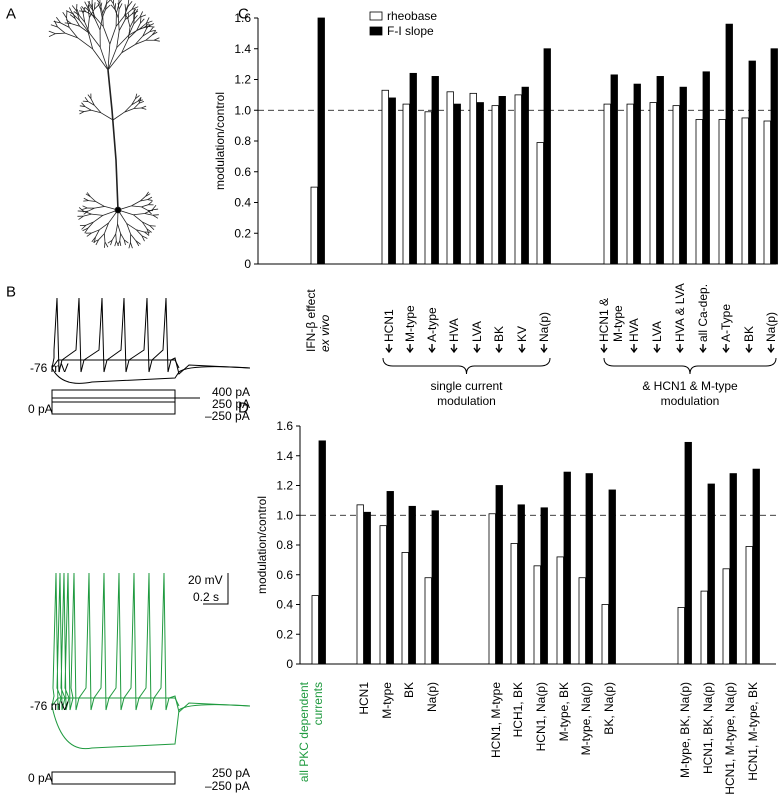 The height and width of the screenshot is (795, 778). What do you see at coordinates (40, 778) in the screenshot?
I see `zero-current: 0 pA` at bounding box center [40, 778].